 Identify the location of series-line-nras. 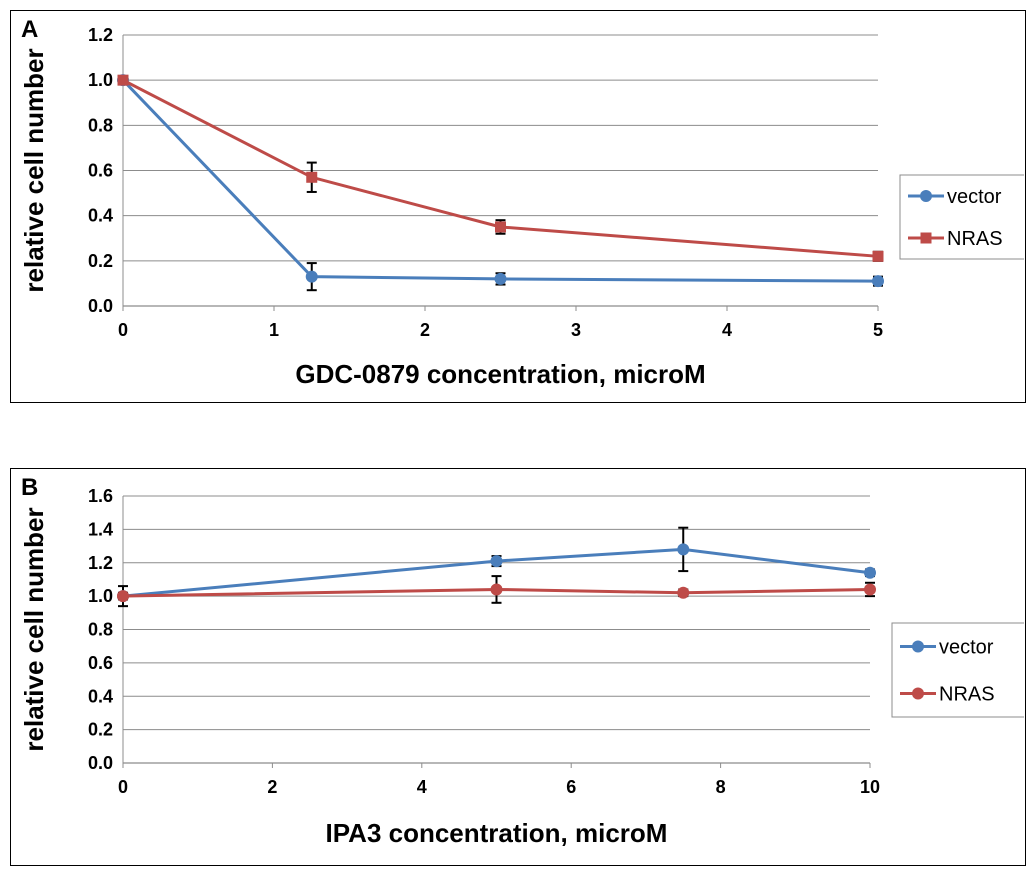
(496, 592).